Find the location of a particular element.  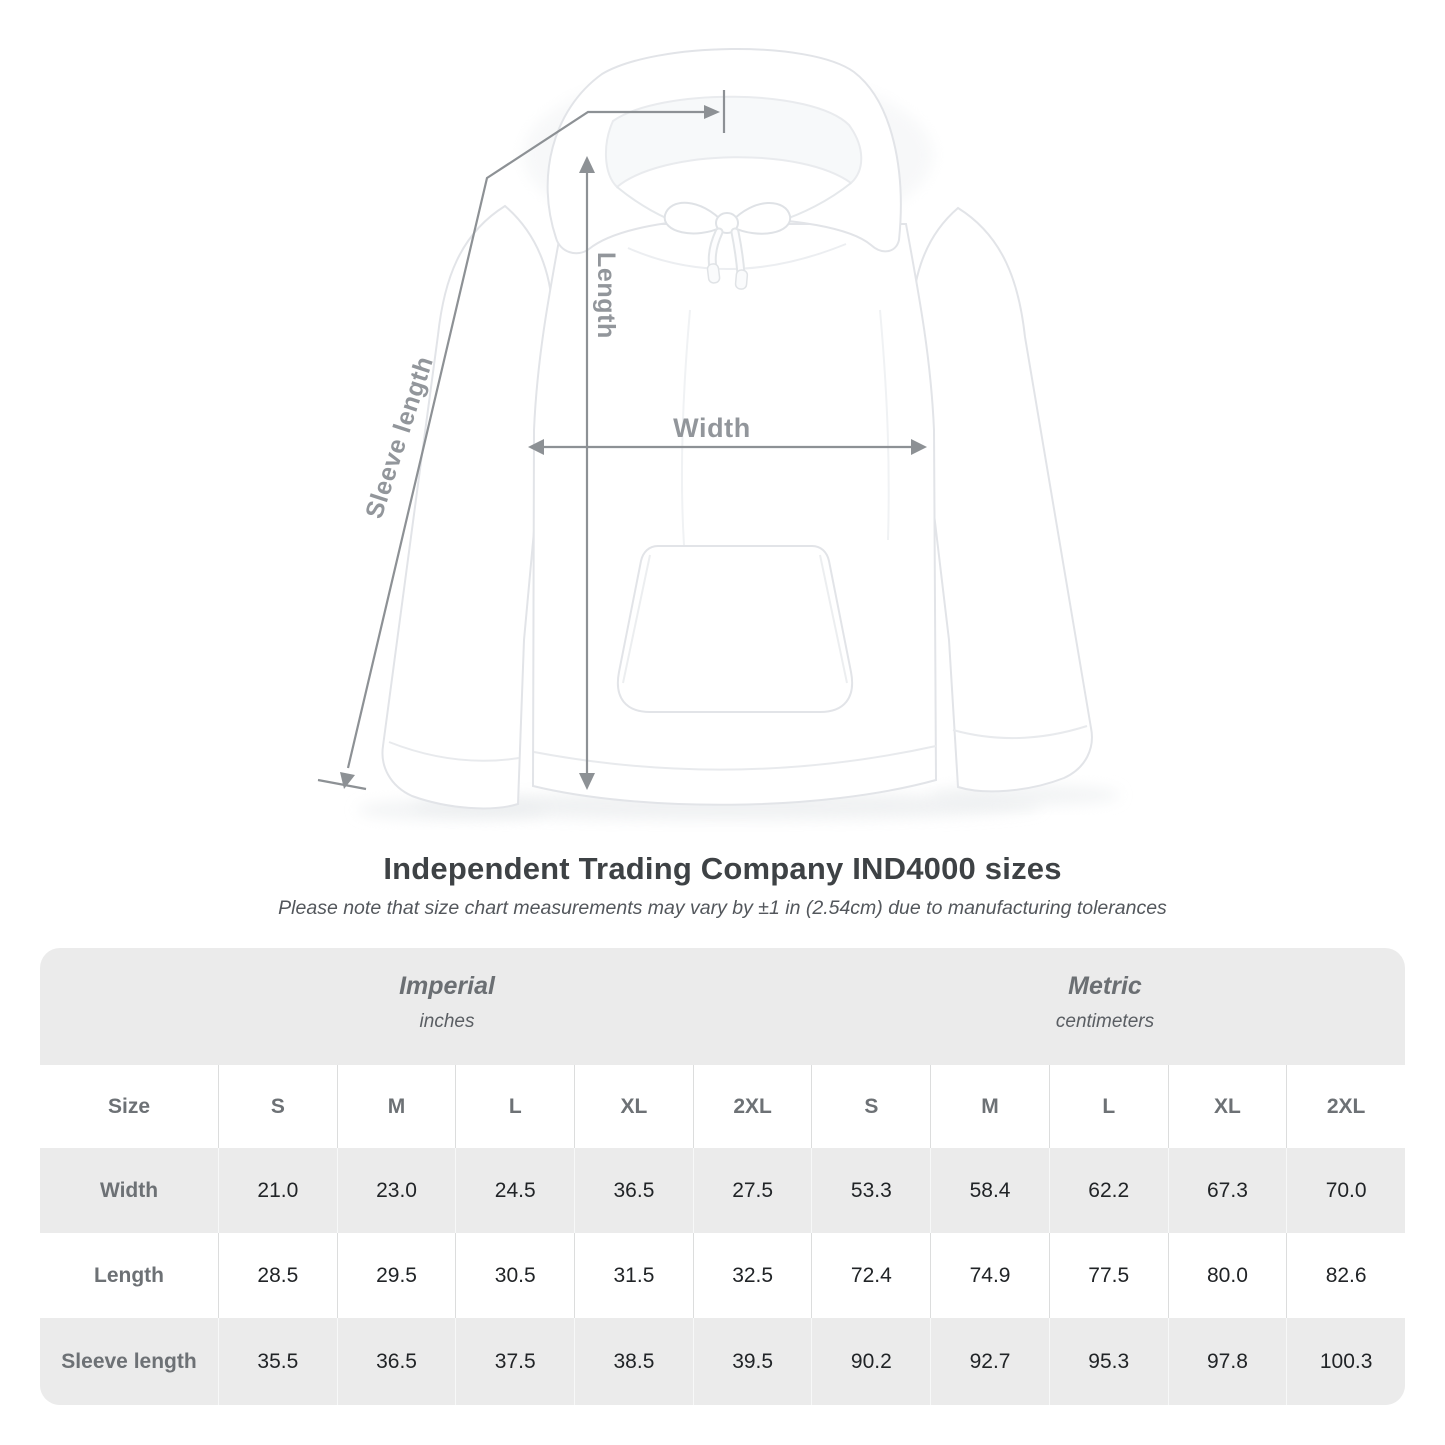

table-cell: 74.9 is located at coordinates (989, 1275).